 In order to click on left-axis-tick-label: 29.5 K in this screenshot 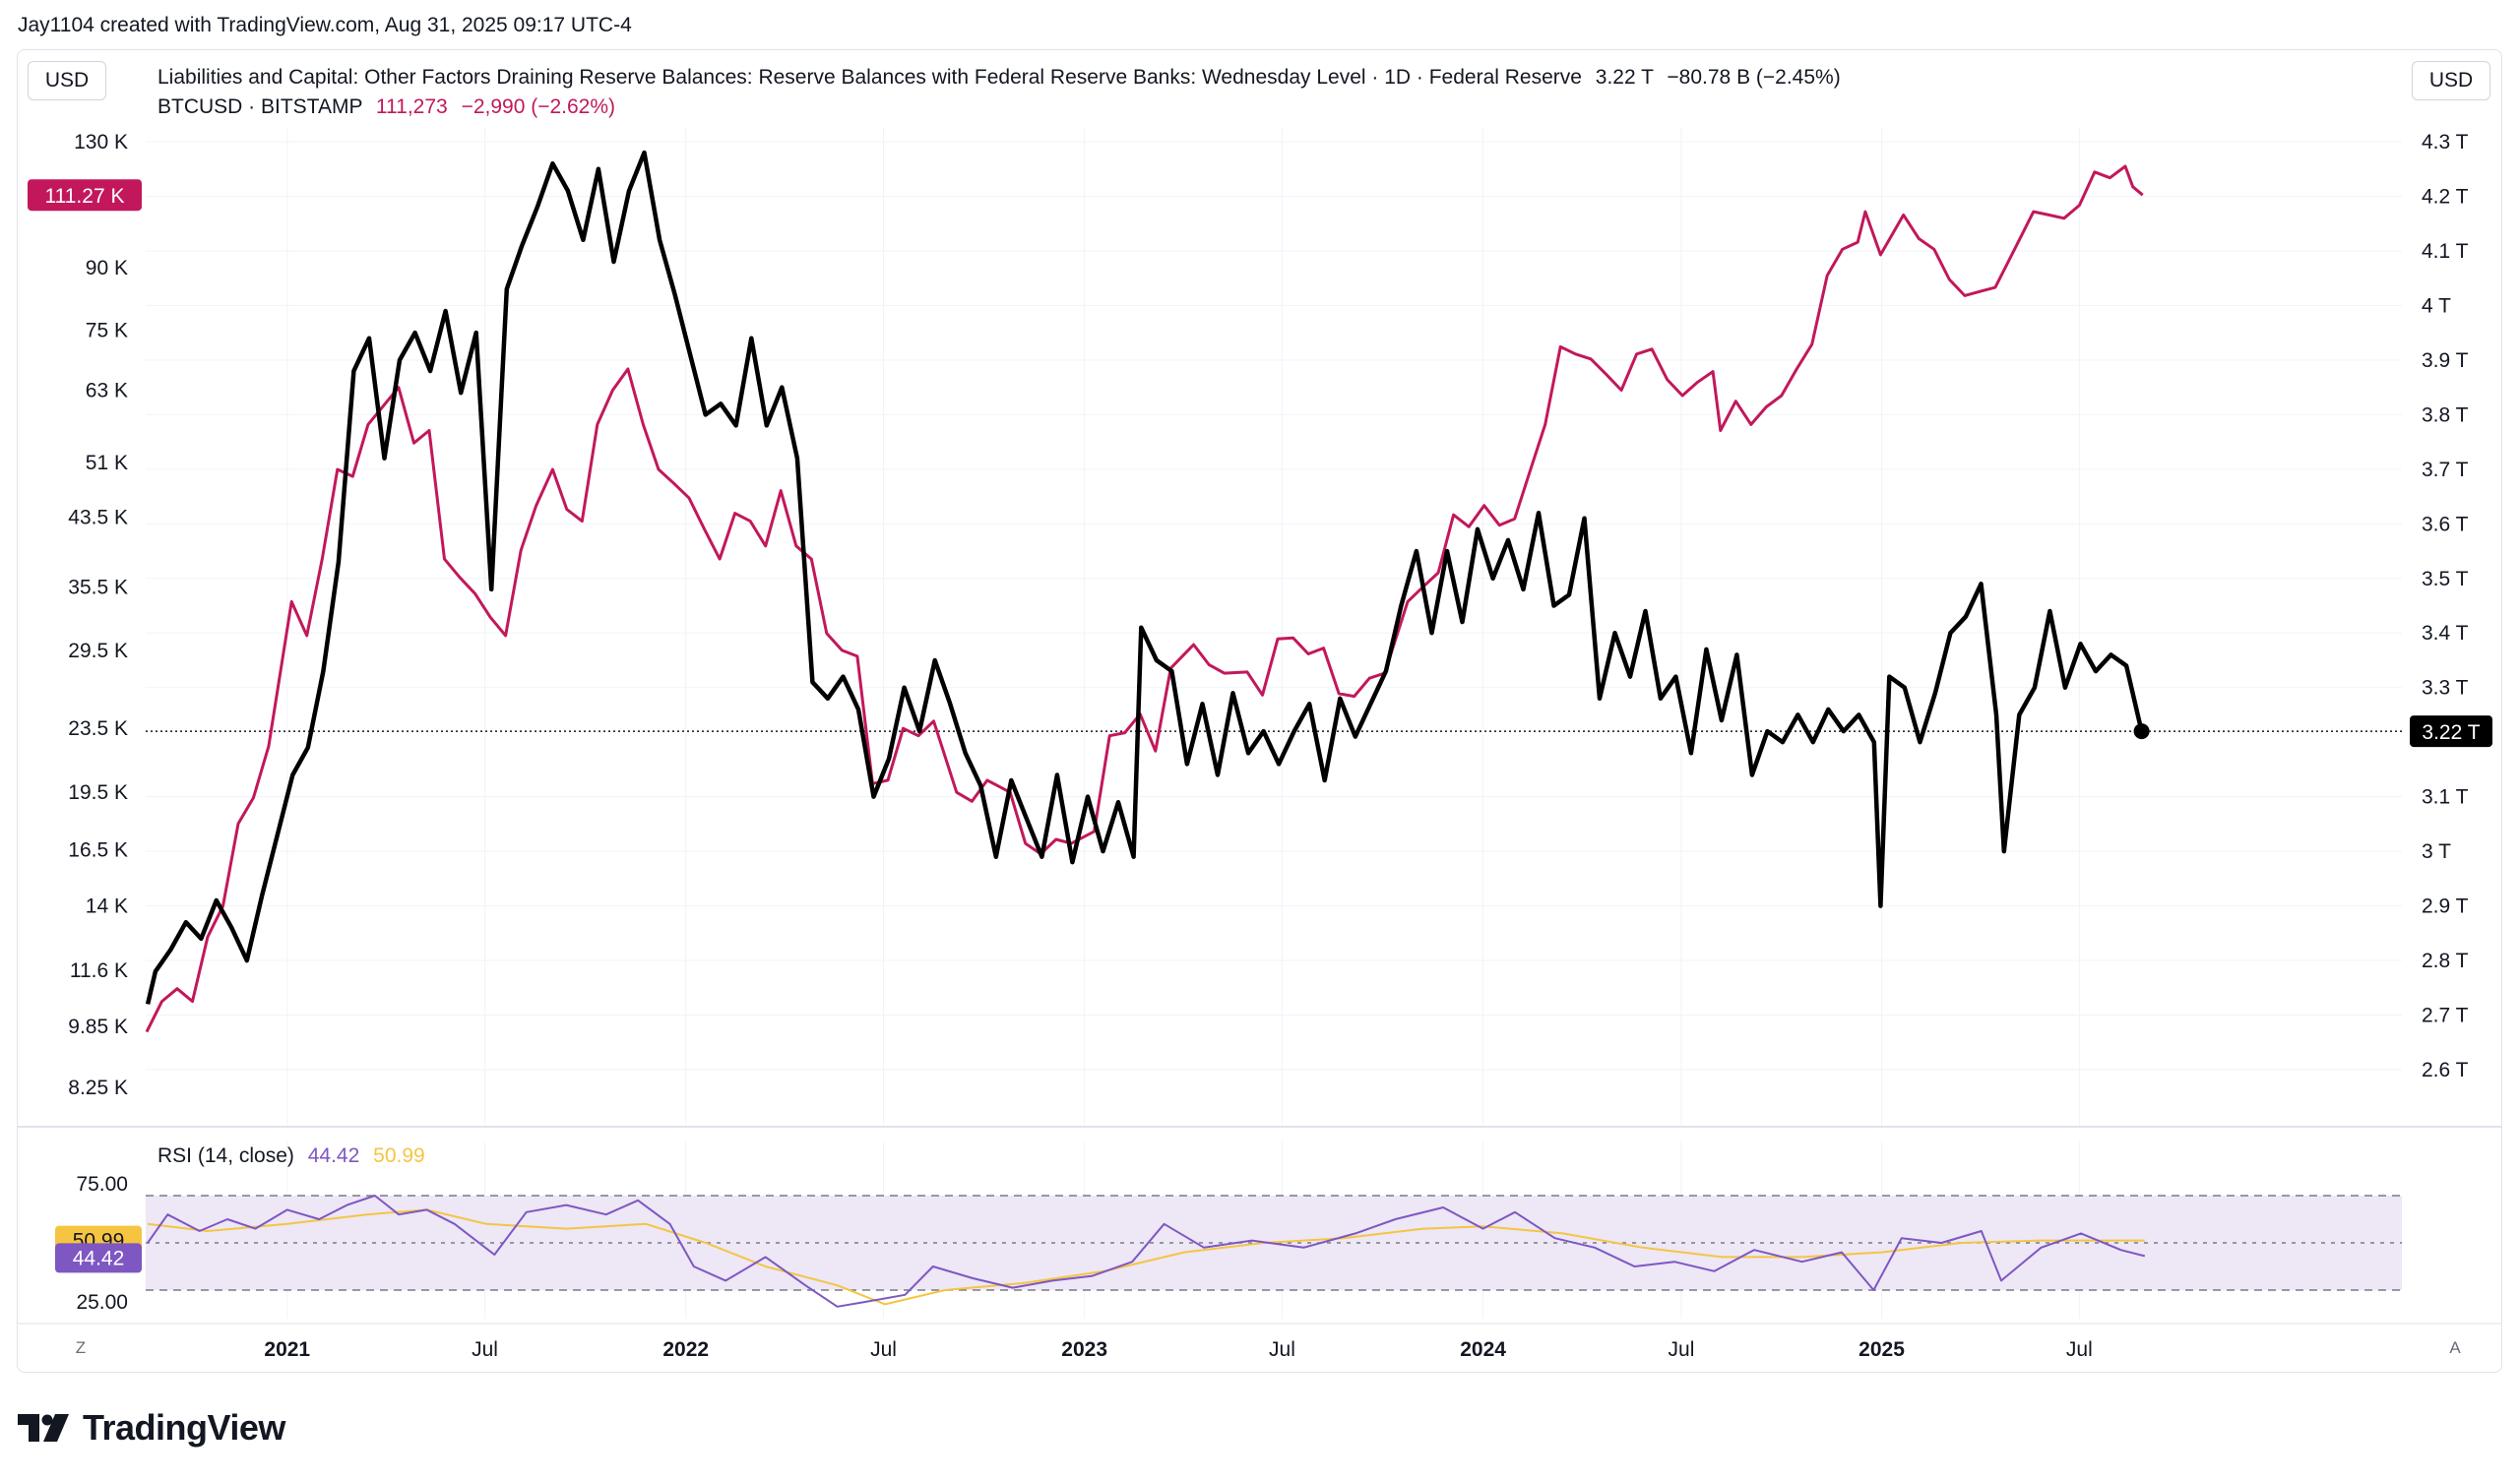, I will do `click(98, 651)`.